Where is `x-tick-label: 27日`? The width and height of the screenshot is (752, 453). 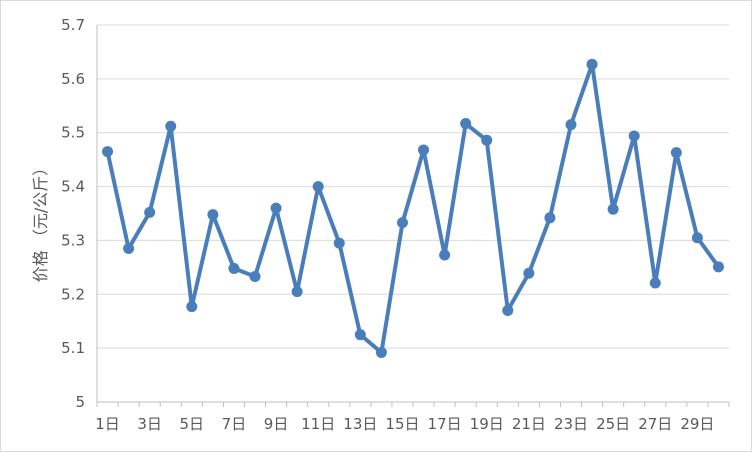
x-tick-label: 27日 is located at coordinates (655, 424).